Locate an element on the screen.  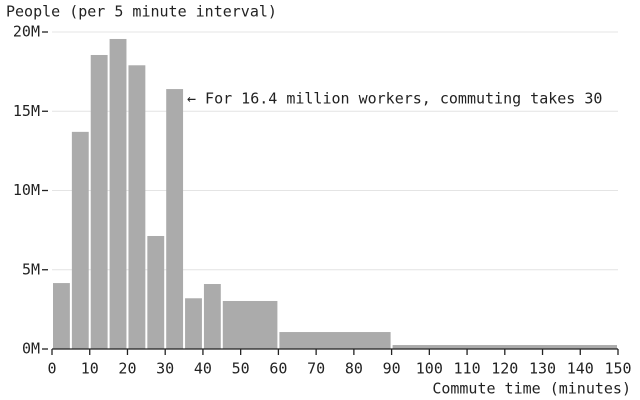
x-tick-label: 80 is located at coordinates (354, 369).